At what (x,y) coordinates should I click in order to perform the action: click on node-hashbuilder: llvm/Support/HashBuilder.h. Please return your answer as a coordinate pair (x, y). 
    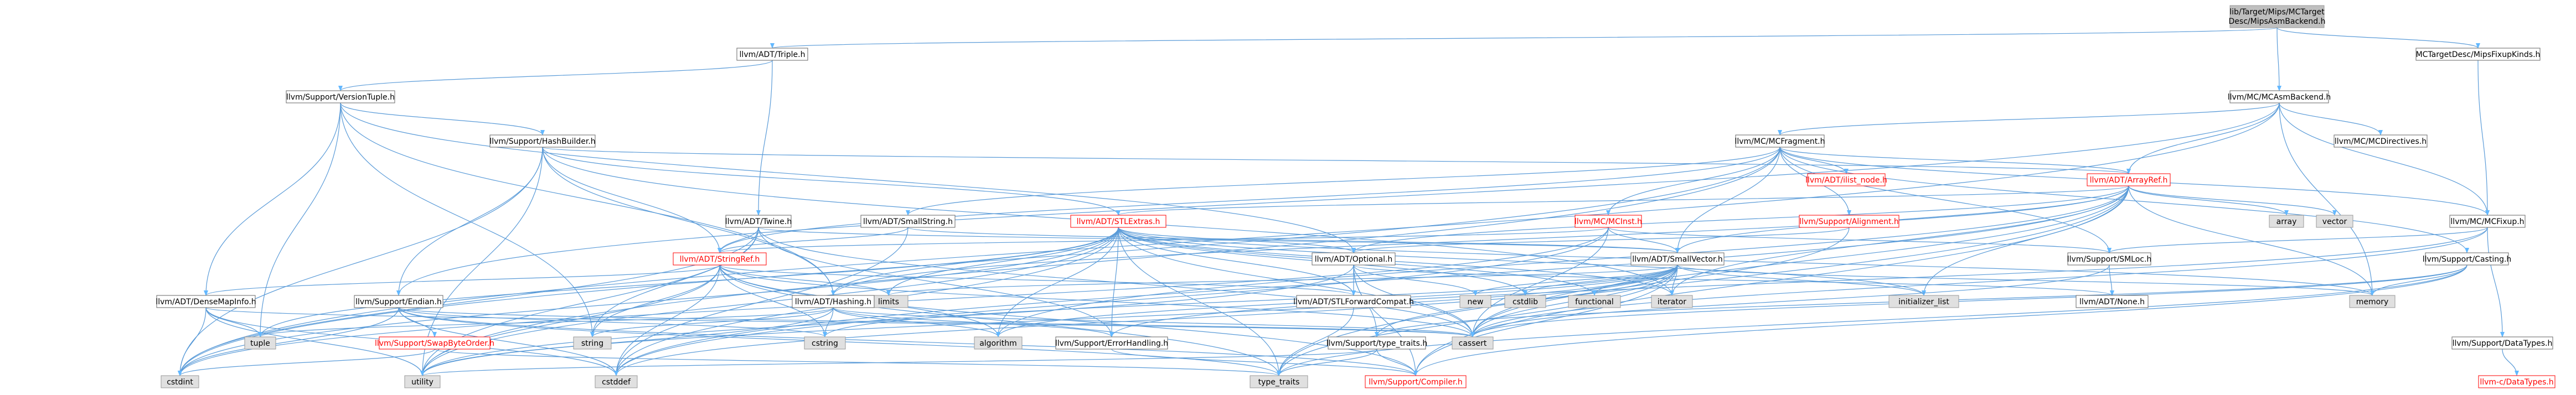
    Looking at the image, I should click on (542, 141).